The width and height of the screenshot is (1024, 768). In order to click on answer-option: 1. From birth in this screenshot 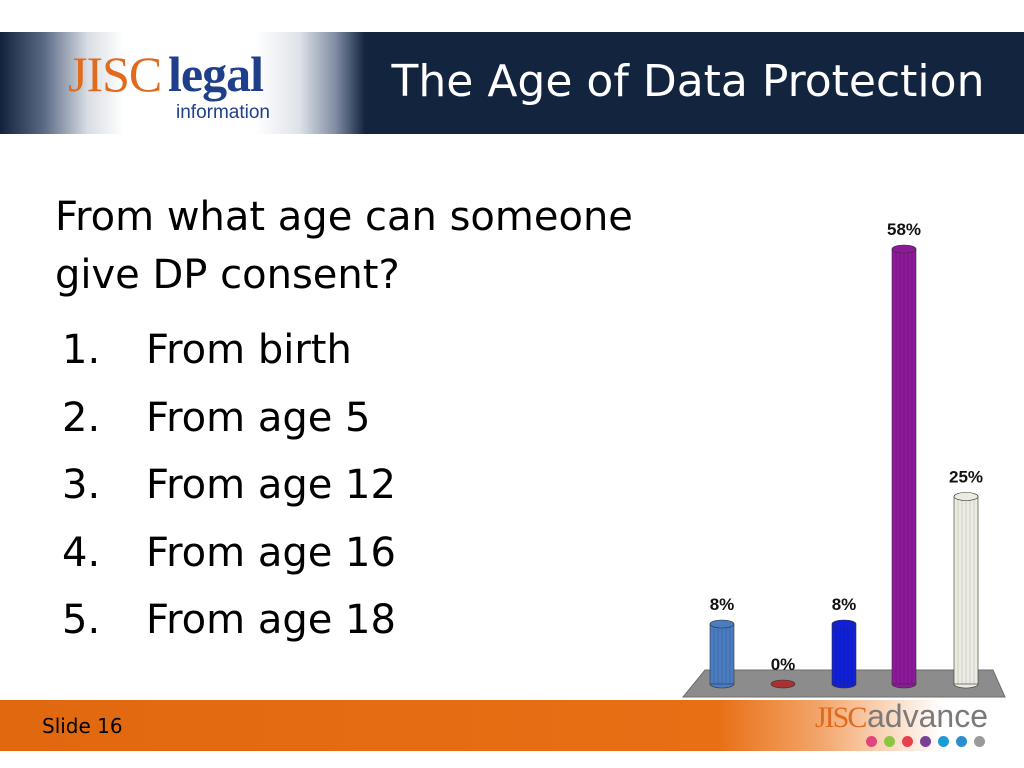, I will do `click(342, 356)`.